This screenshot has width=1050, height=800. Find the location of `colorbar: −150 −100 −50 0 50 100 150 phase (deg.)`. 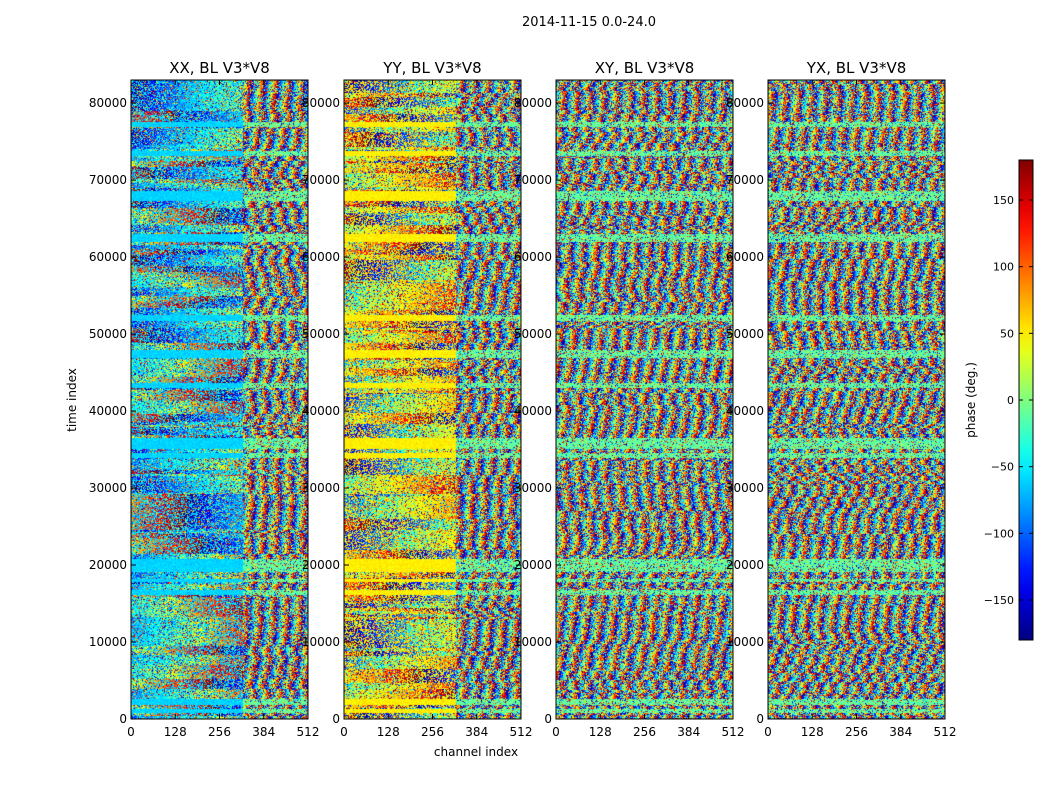

colorbar: −150 −100 −50 0 50 100 150 phase (deg.) is located at coordinates (999, 400).